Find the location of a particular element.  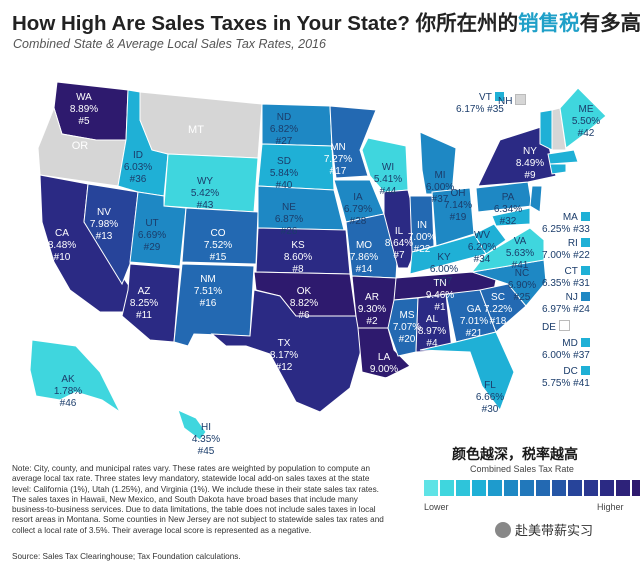

state-label-ny: NY 8.49% #9 is located at coordinates (530, 163).